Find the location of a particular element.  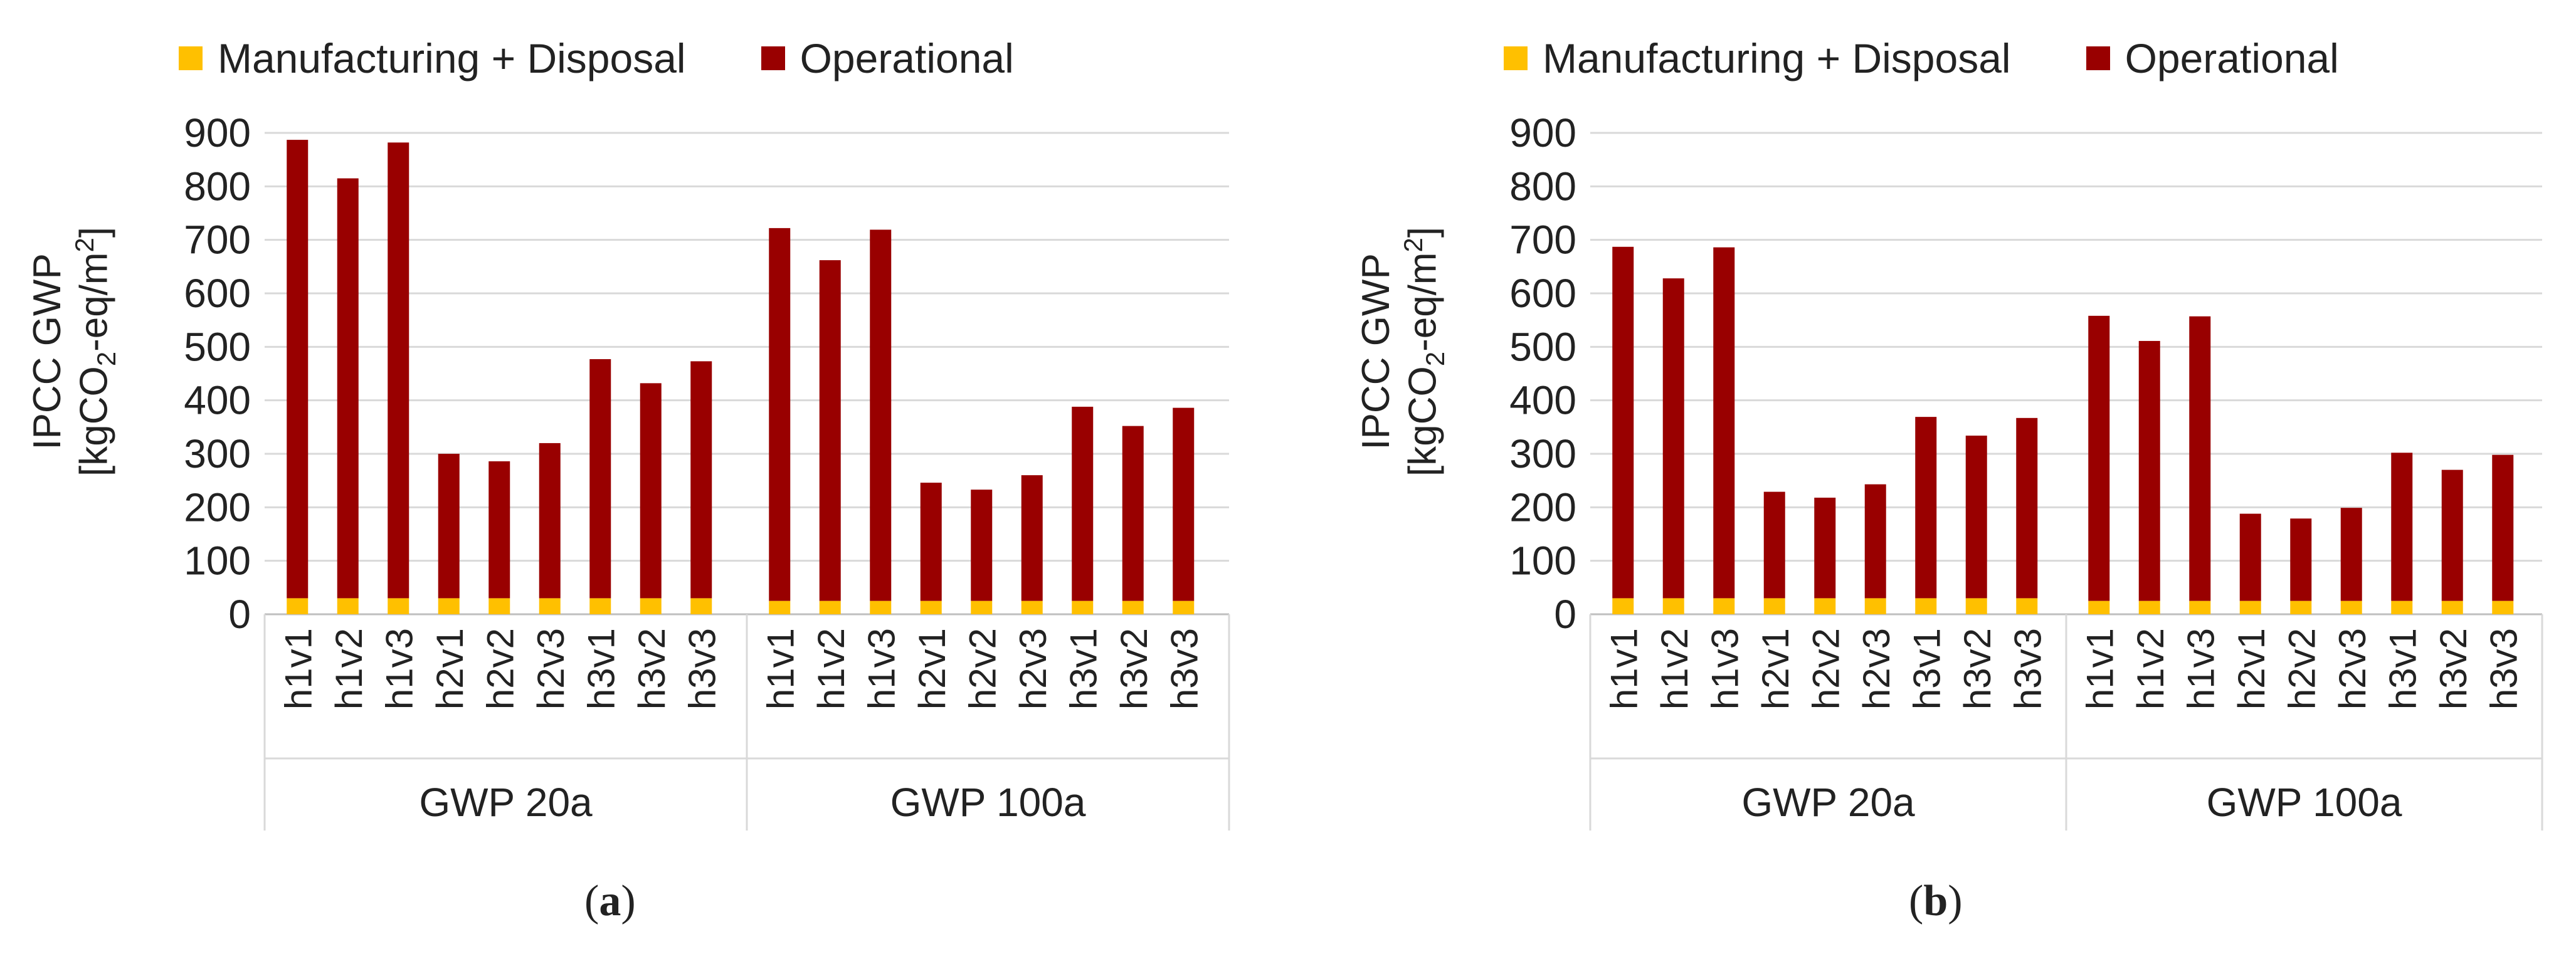

y-tick-label: 400 is located at coordinates (217, 400).